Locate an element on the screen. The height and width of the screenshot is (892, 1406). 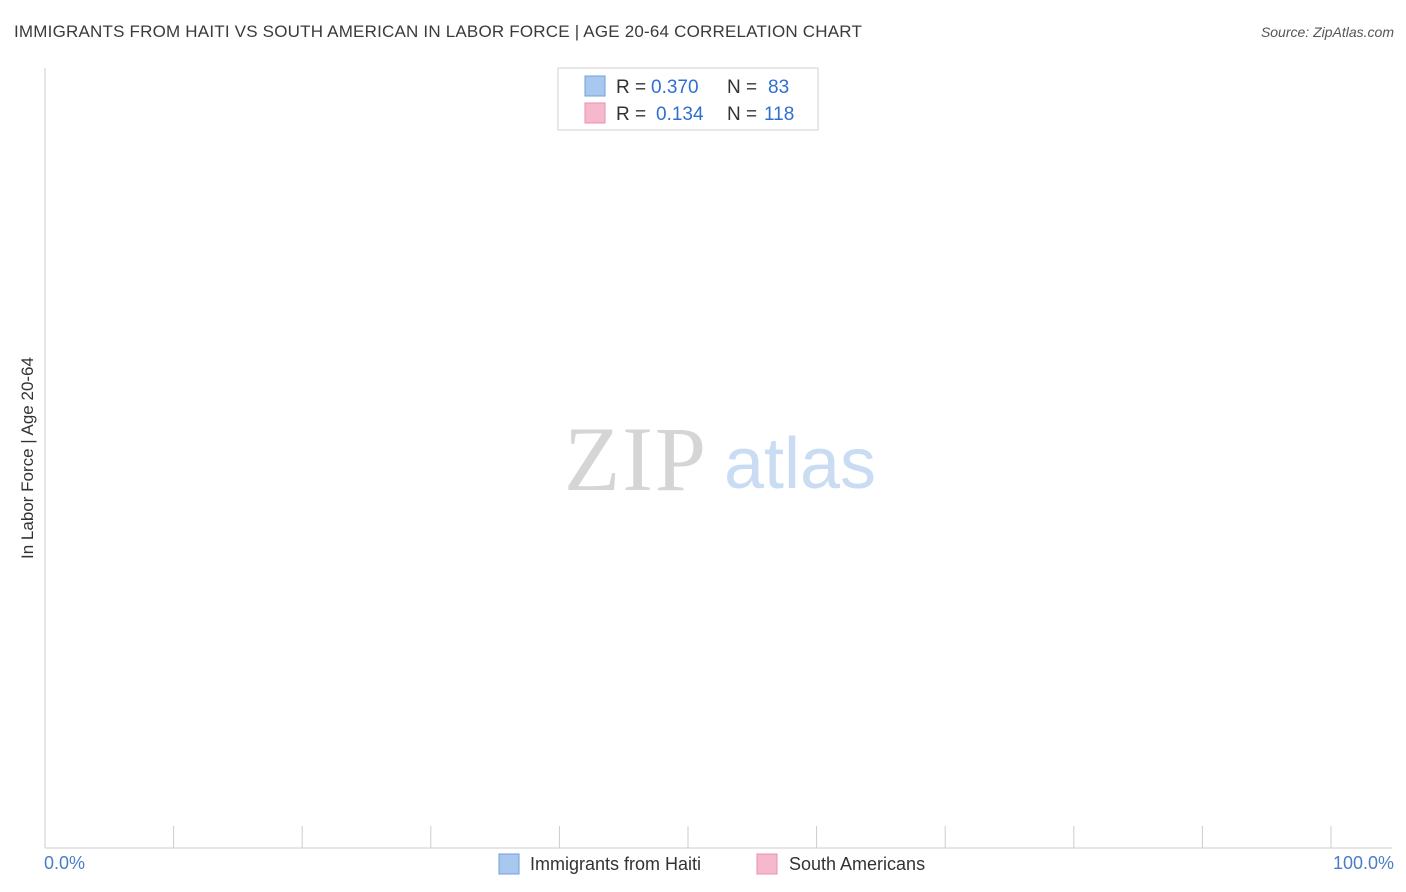
tick-labels: 70.0%80.0%90.0%100.0%0.0%100.0% is located at coordinates (719, 863).